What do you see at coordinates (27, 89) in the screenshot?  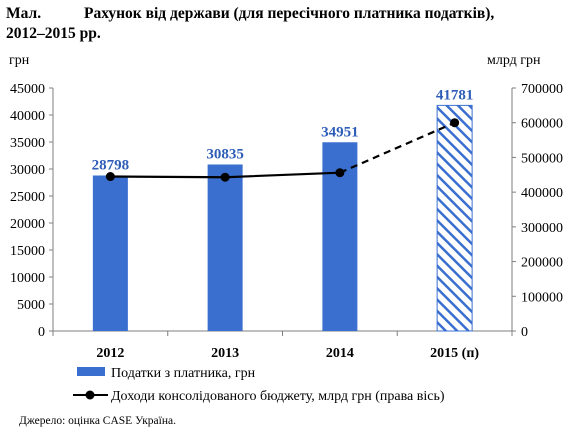 I see `left-axis-tick-label: 45000` at bounding box center [27, 89].